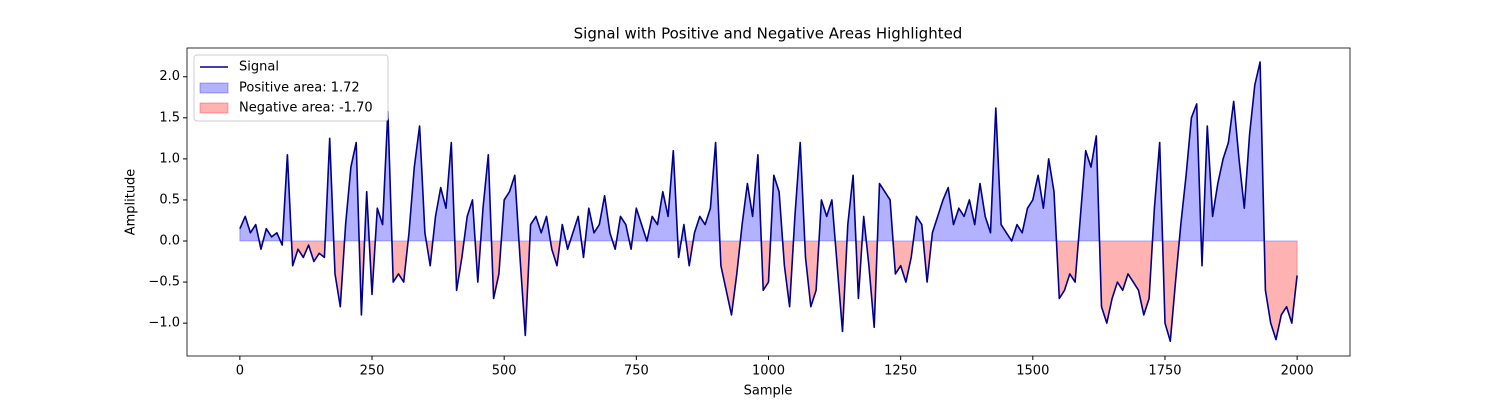 This screenshot has height=404, width=1500. What do you see at coordinates (372, 371) in the screenshot?
I see `x-tick-label: 250` at bounding box center [372, 371].